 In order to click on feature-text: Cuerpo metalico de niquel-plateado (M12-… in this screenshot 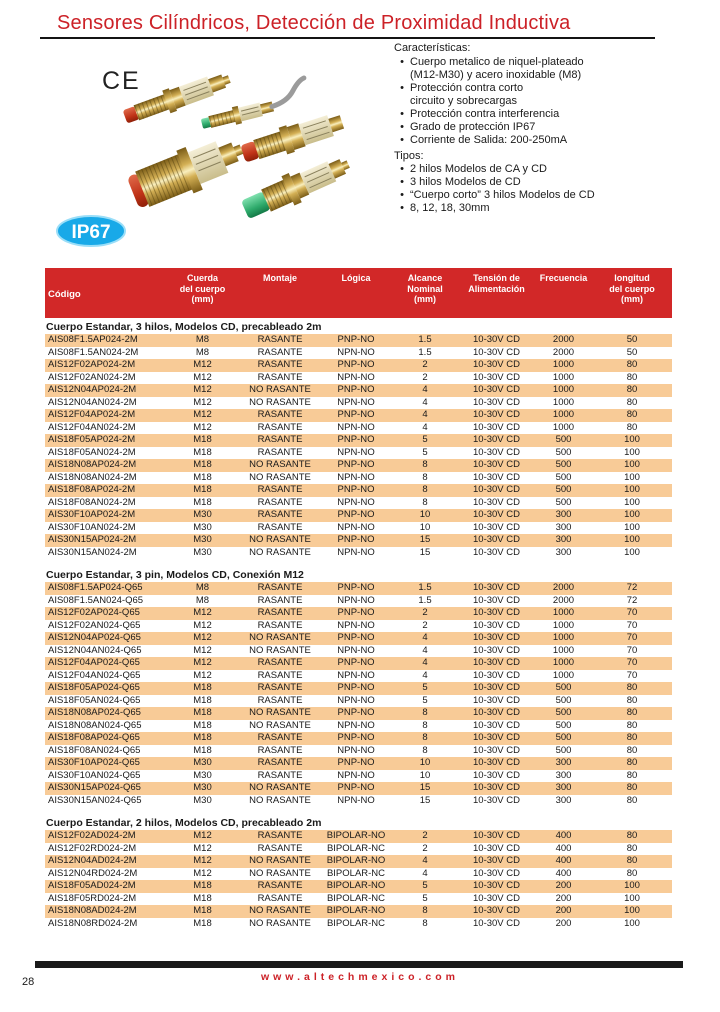, I will do `click(497, 68)`.